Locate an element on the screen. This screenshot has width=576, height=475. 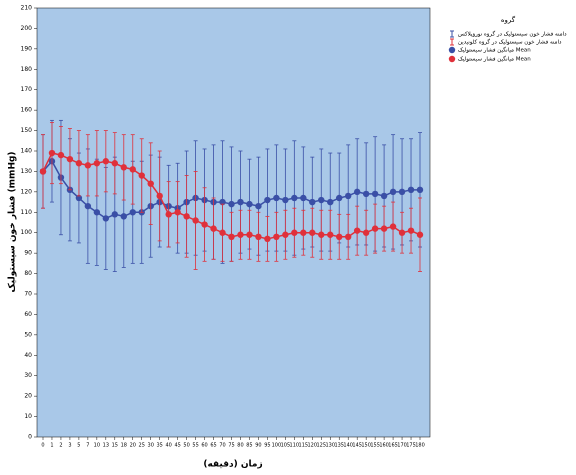
y-tick-label: 50 is located at coordinates (28, 334).